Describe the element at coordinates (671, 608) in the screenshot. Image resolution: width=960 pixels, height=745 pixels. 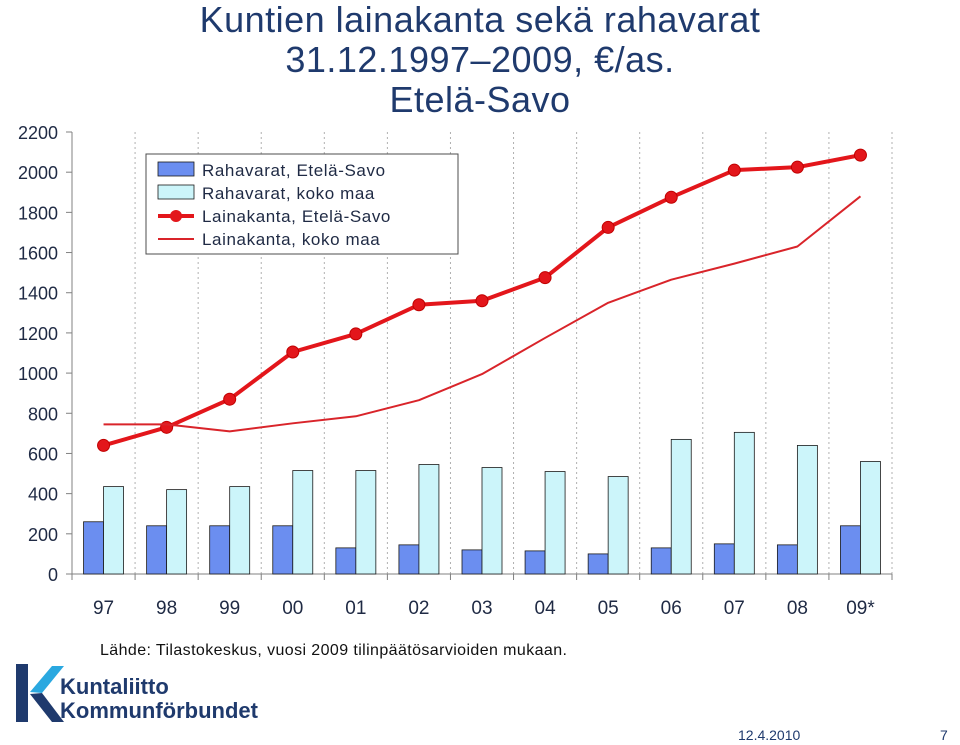
I see `x-tick-label: 06` at that location.